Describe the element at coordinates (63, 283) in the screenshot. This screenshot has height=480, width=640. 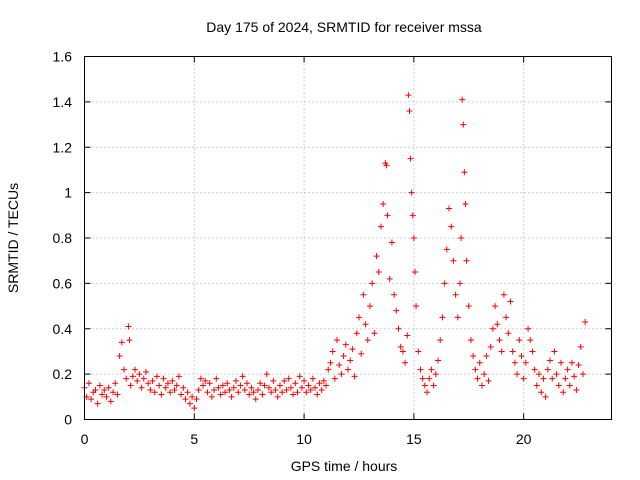
I see `y-tick-label: 0.6` at that location.